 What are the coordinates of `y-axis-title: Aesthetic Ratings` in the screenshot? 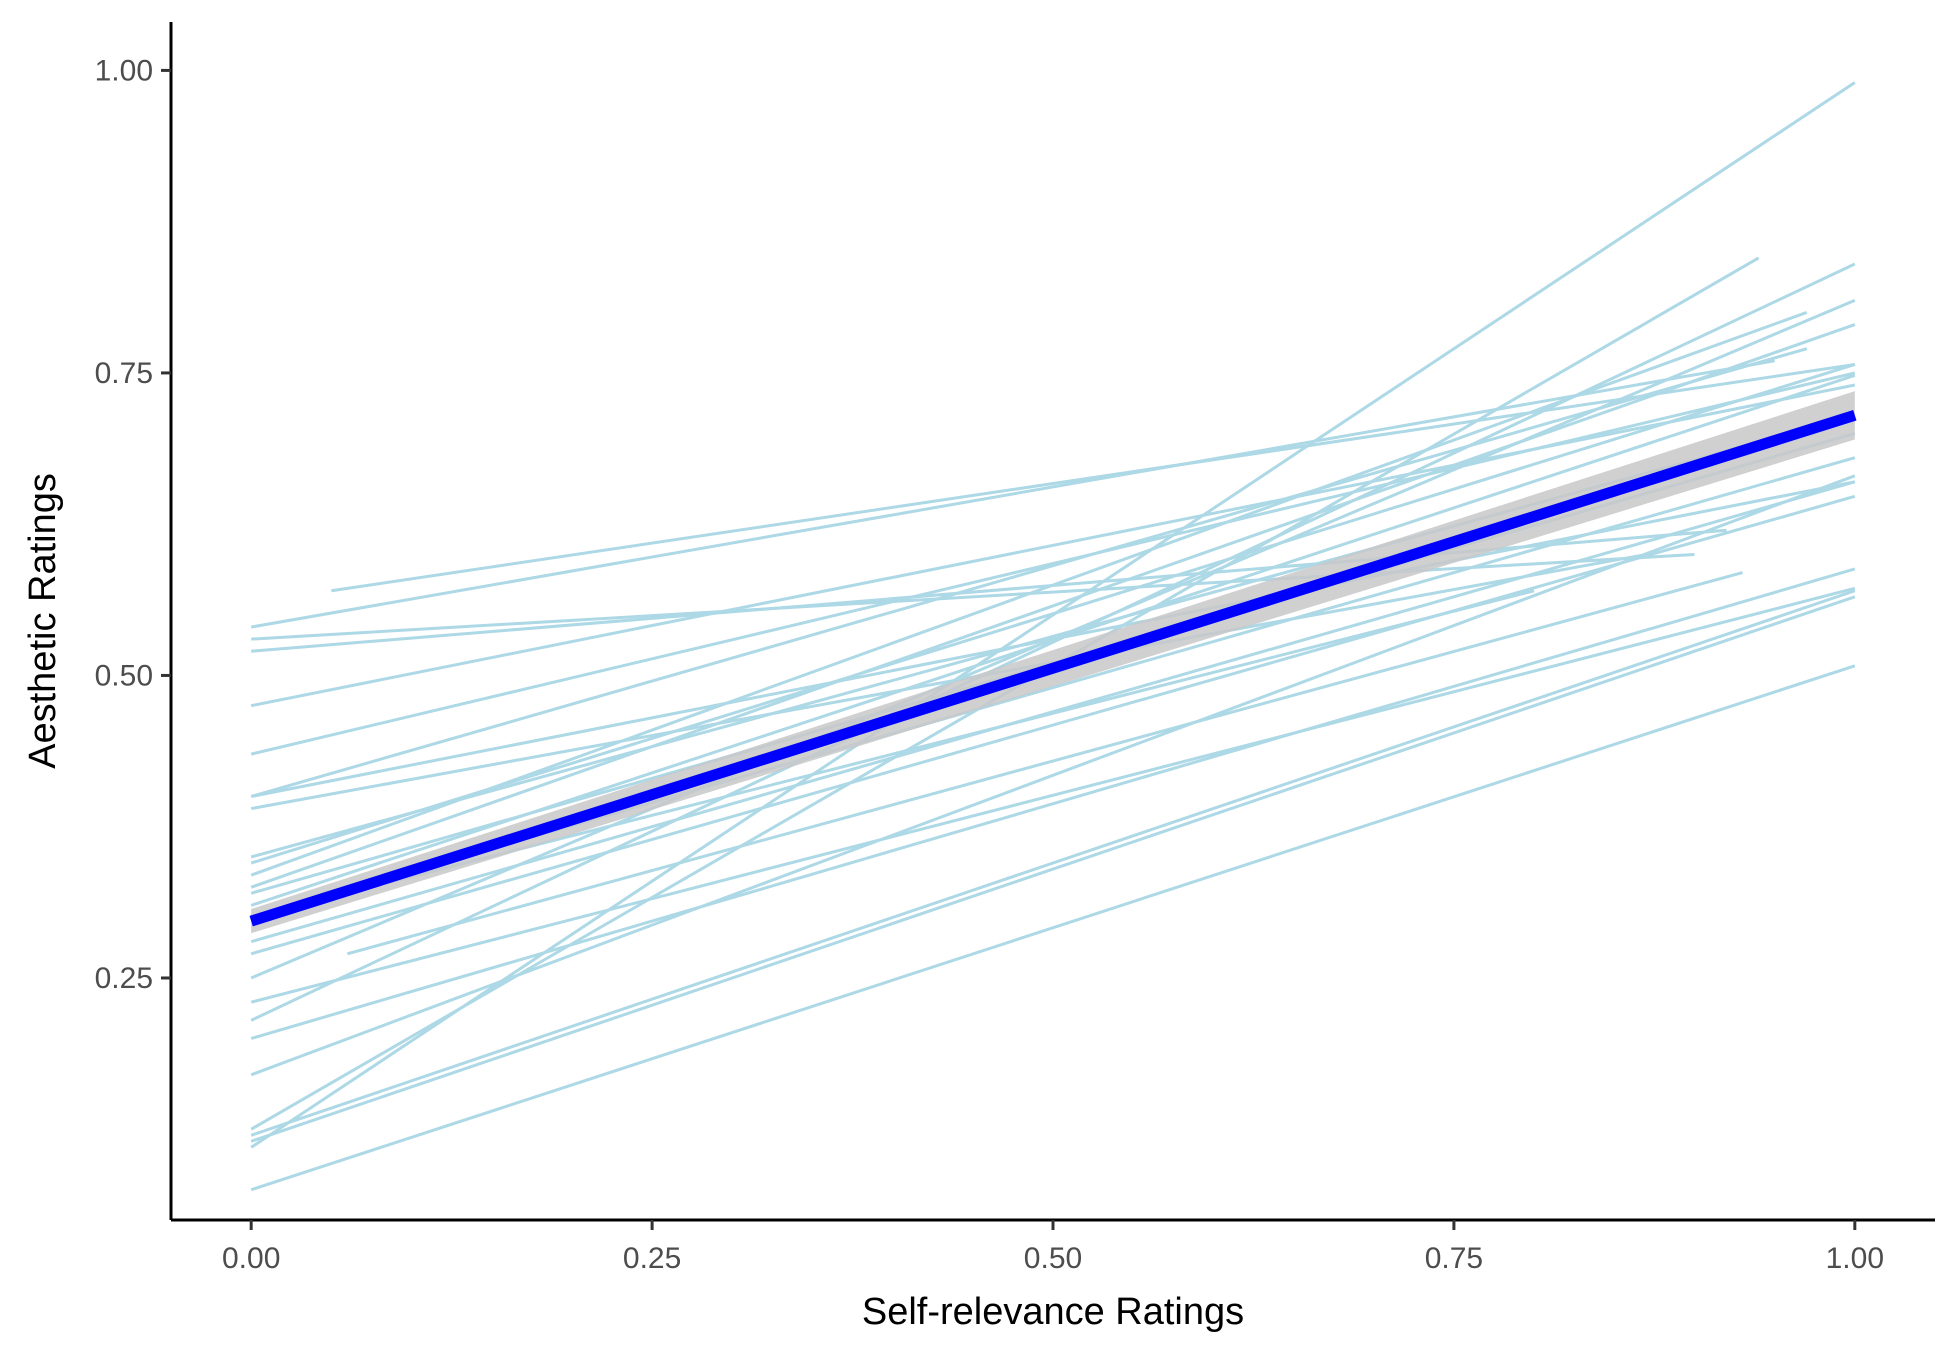 It's located at (43, 621).